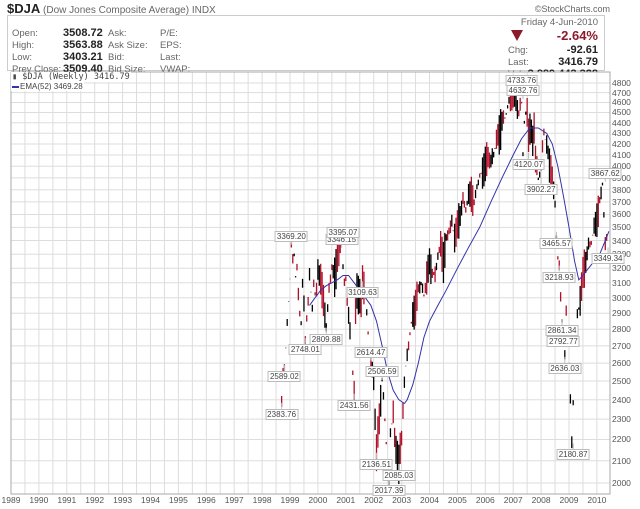 Image resolution: width=640 pixels, height=509 pixels. Describe the element at coordinates (556, 243) in the screenshot. I see `price-annotation: 3465.57` at that location.